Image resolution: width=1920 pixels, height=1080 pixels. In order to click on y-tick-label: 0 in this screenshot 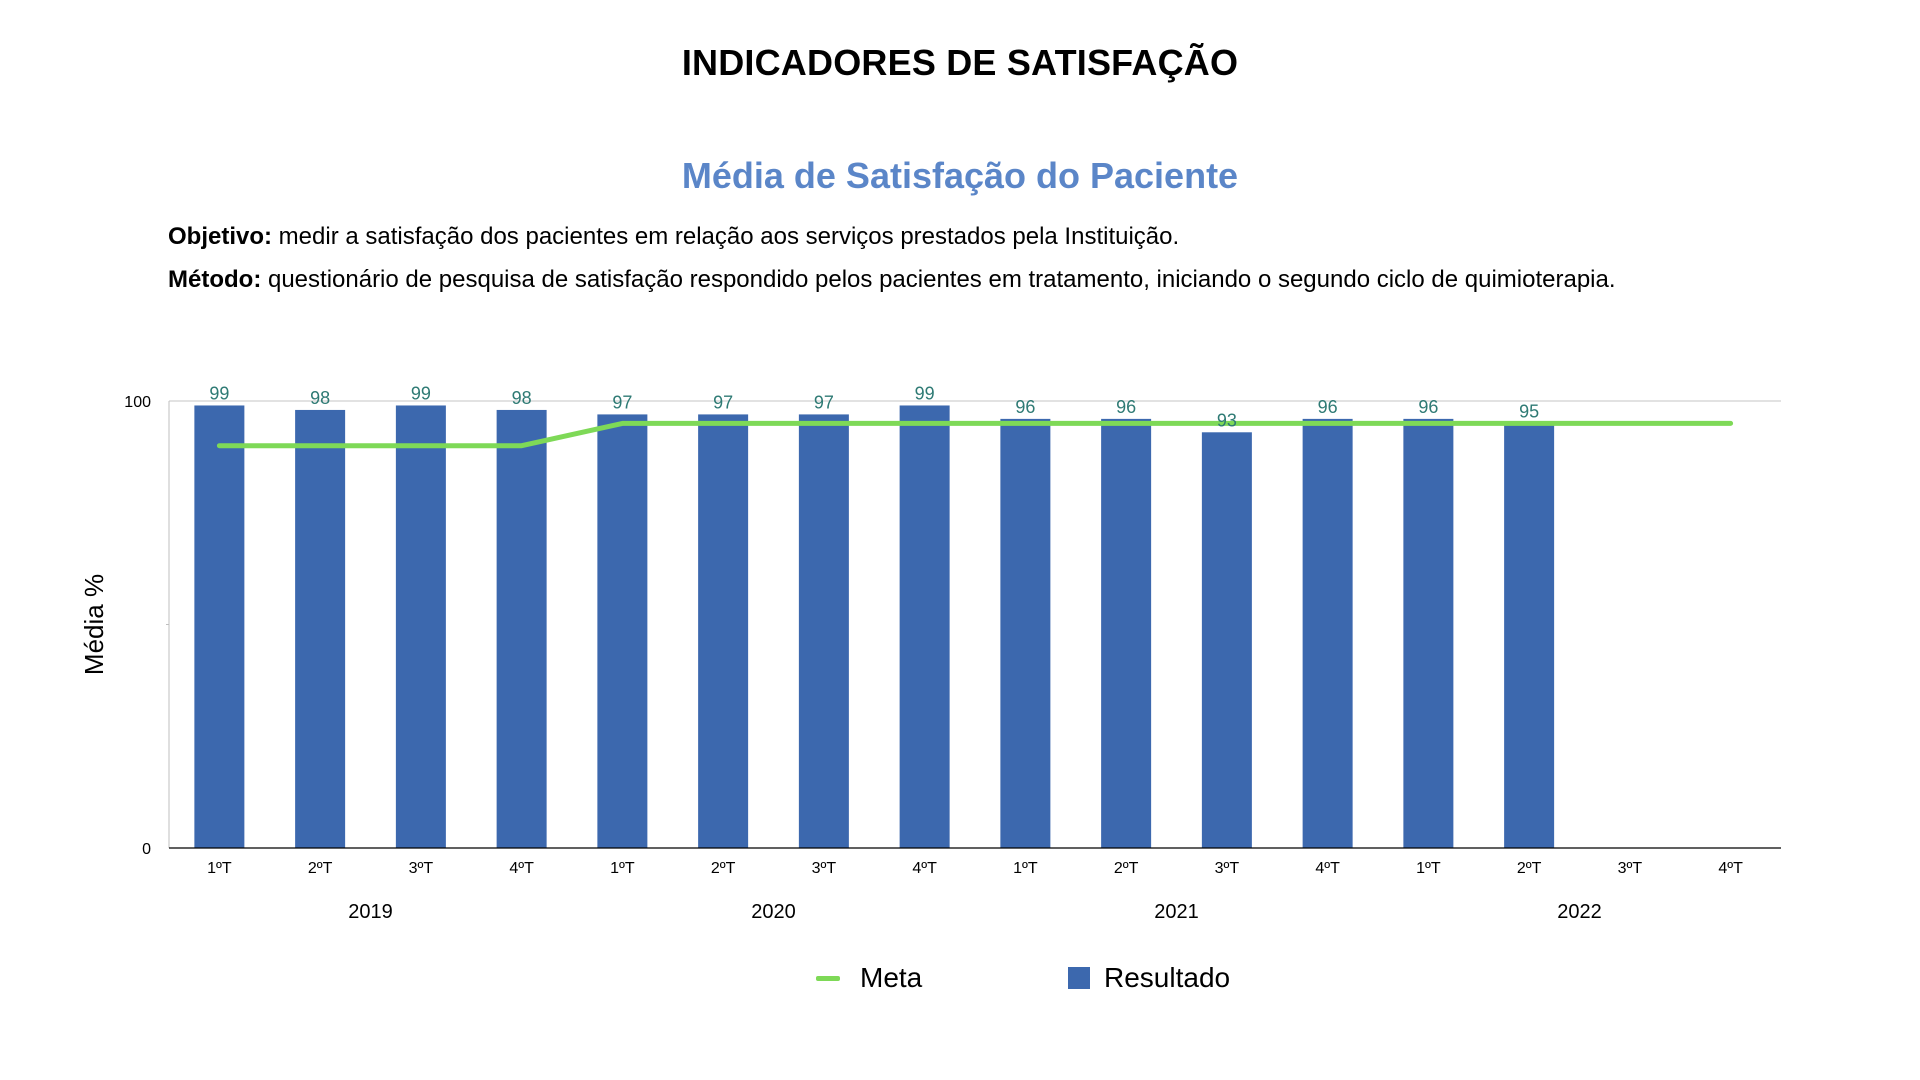, I will do `click(146, 849)`.